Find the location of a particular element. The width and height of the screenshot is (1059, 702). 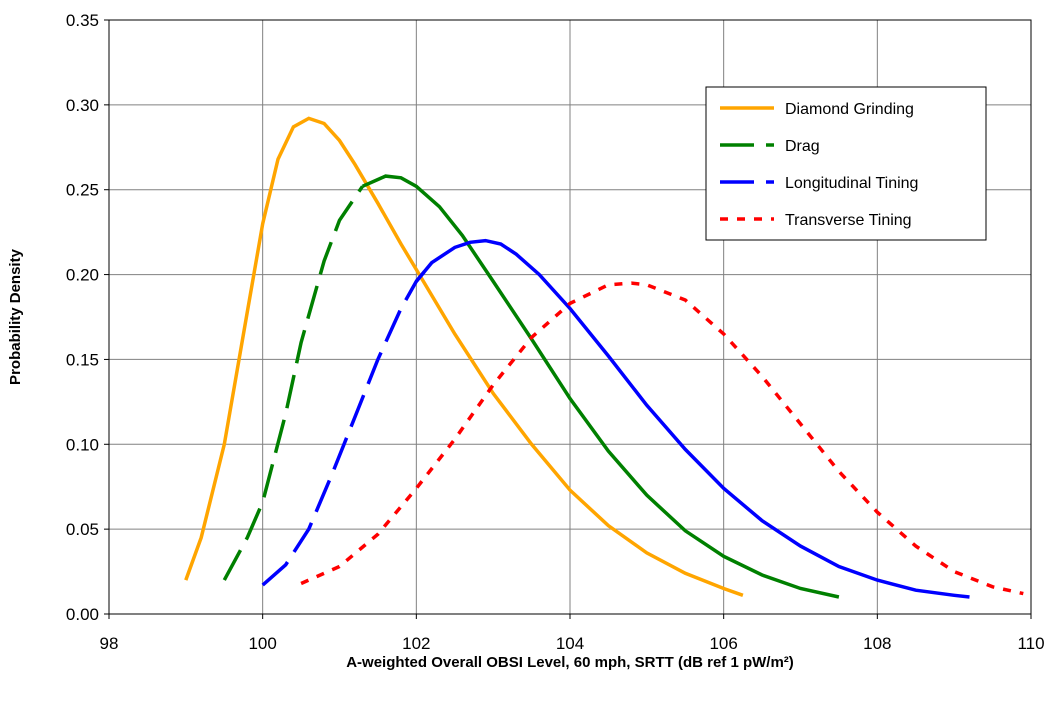

legend-label: Longitudinal Tining is located at coordinates (851, 183).